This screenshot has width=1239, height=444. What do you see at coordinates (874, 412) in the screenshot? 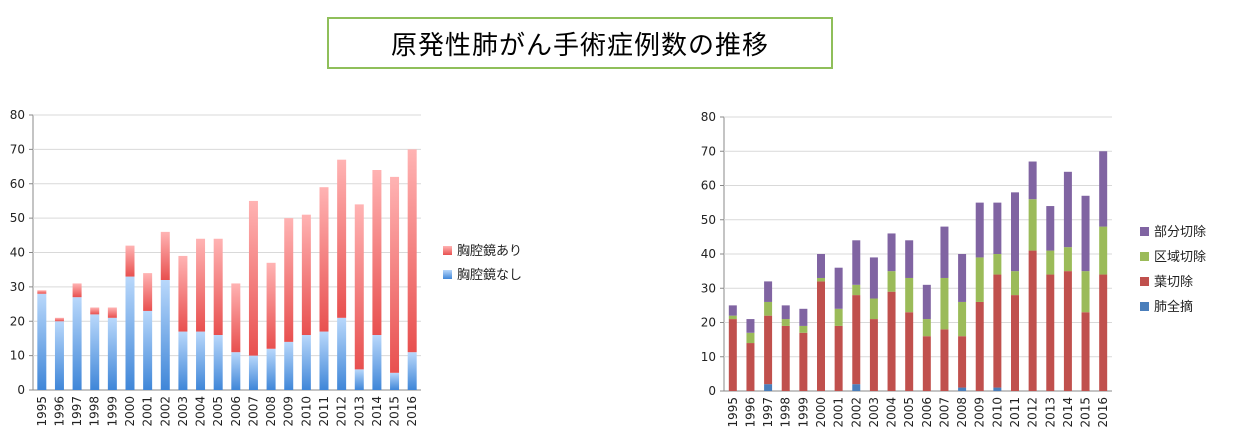
I see `x-tick-label: 2003` at bounding box center [874, 412].